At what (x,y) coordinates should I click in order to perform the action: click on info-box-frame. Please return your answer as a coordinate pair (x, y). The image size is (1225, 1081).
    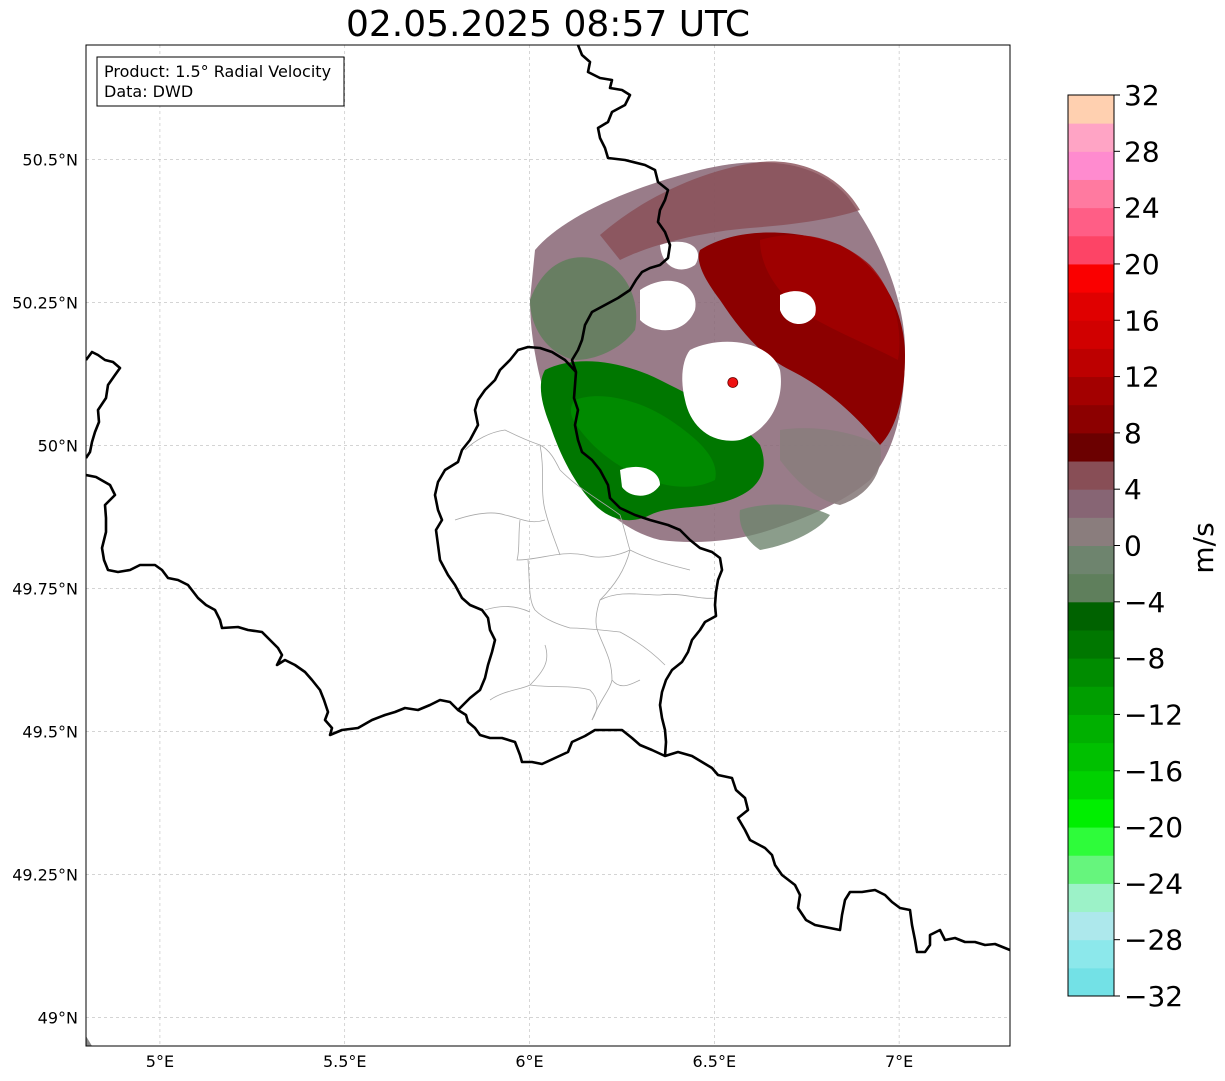
    Looking at the image, I should click on (220, 81).